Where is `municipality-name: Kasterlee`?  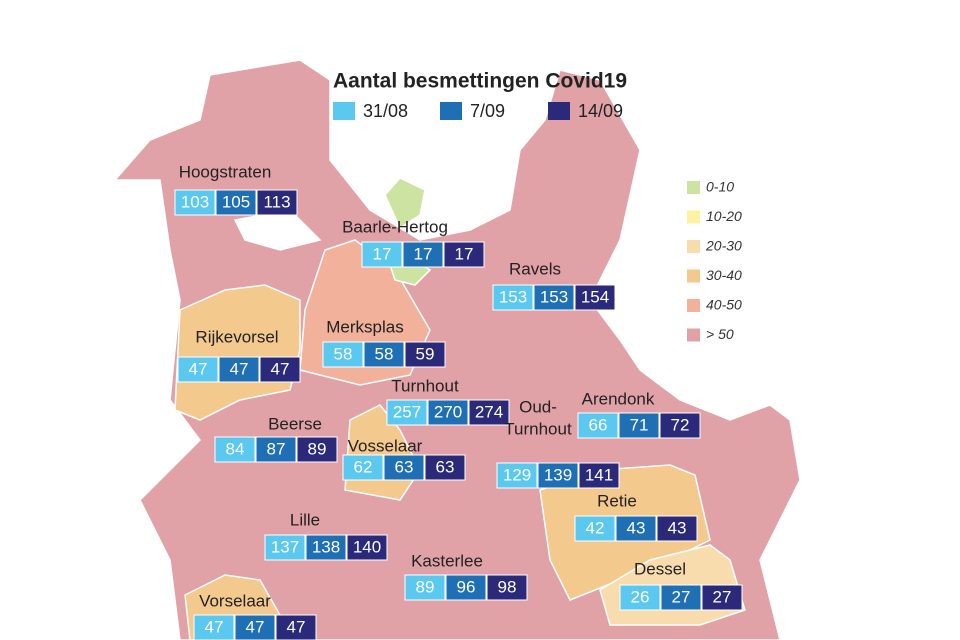 municipality-name: Kasterlee is located at coordinates (447, 560).